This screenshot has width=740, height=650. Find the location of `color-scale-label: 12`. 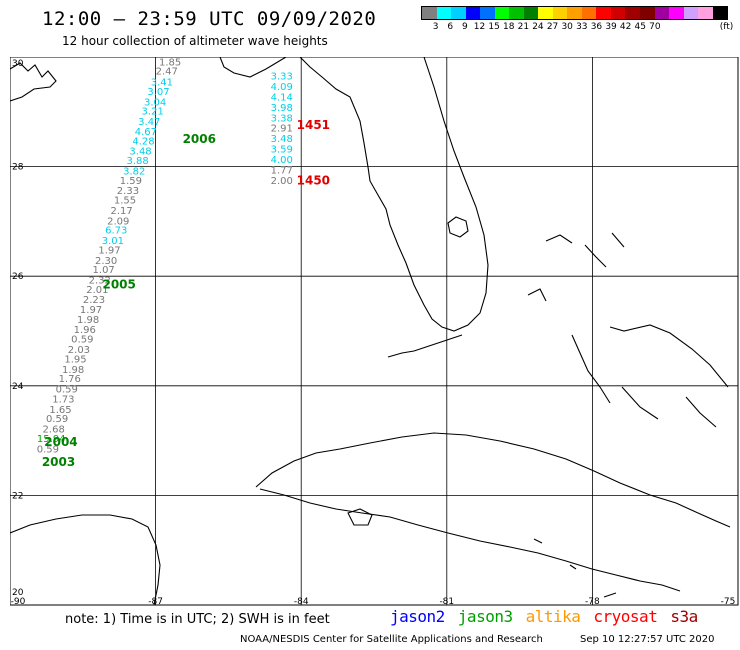

color-scale-label: 12 is located at coordinates (479, 27).